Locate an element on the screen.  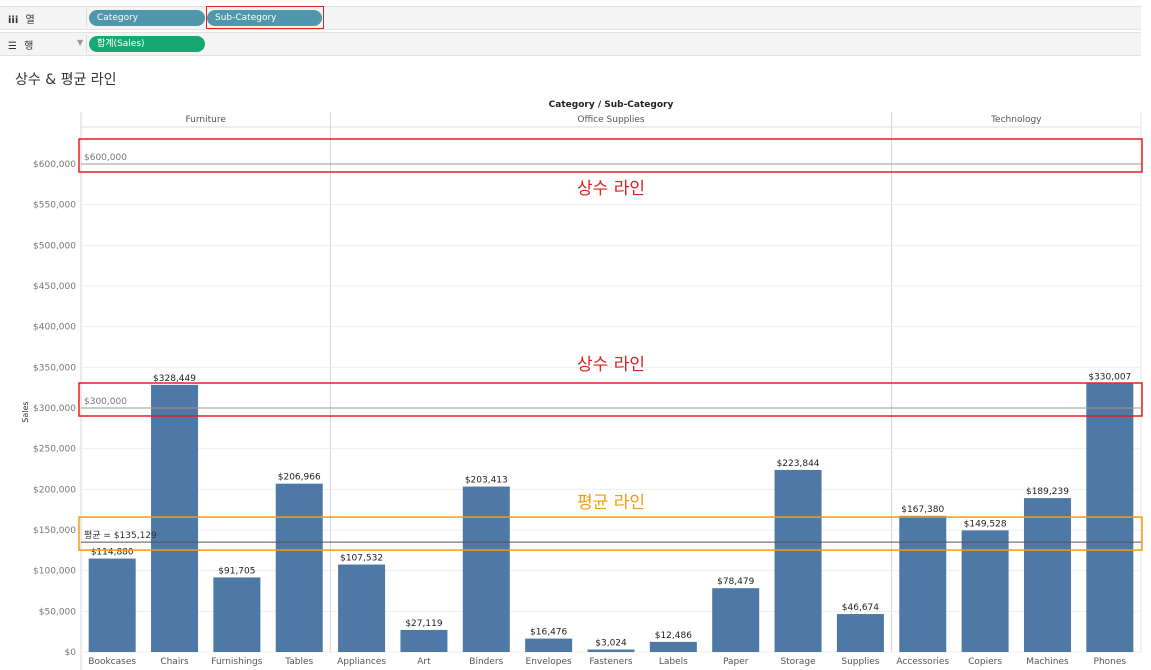
reference-line-label: $300,000 is located at coordinates (105, 402).